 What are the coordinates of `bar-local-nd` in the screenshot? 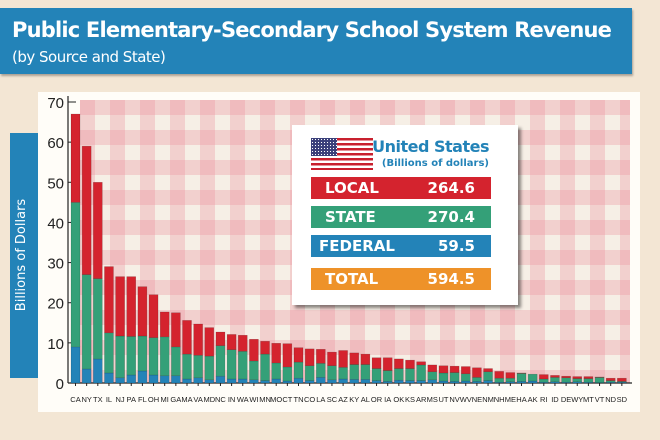 It's located at (610, 379).